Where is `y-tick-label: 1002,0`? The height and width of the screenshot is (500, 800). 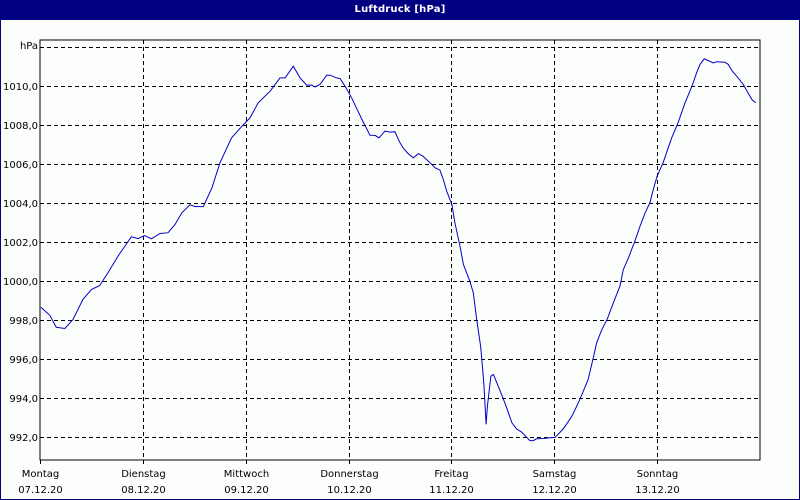
y-tick-label: 1002,0 is located at coordinates (20, 243).